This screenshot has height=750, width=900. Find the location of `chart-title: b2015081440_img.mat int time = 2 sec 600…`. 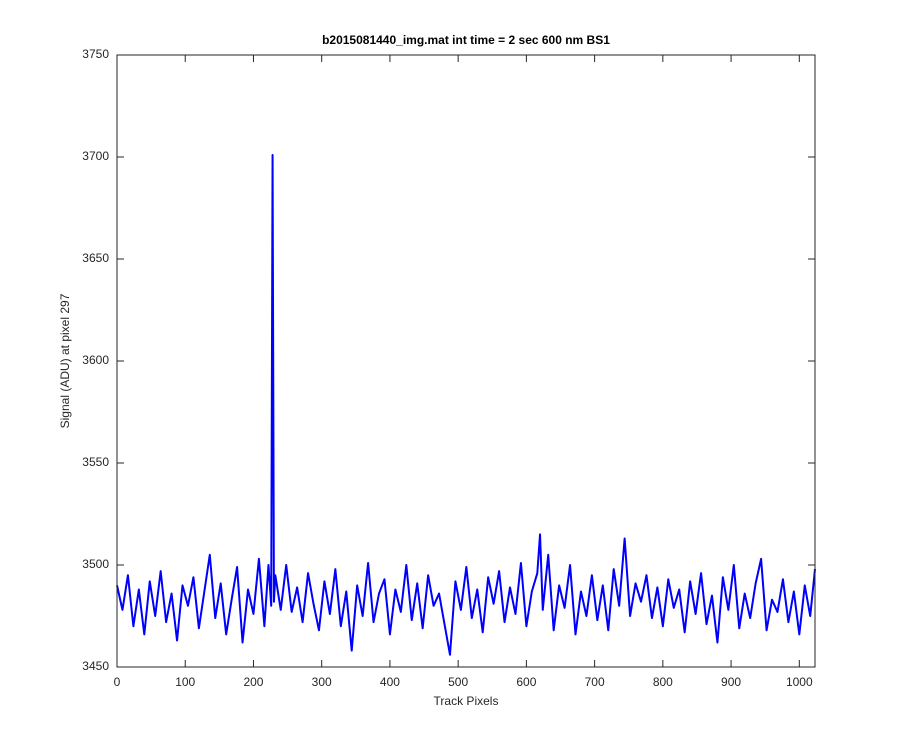

chart-title: b2015081440_img.mat int time = 2 sec 600… is located at coordinates (466, 40).